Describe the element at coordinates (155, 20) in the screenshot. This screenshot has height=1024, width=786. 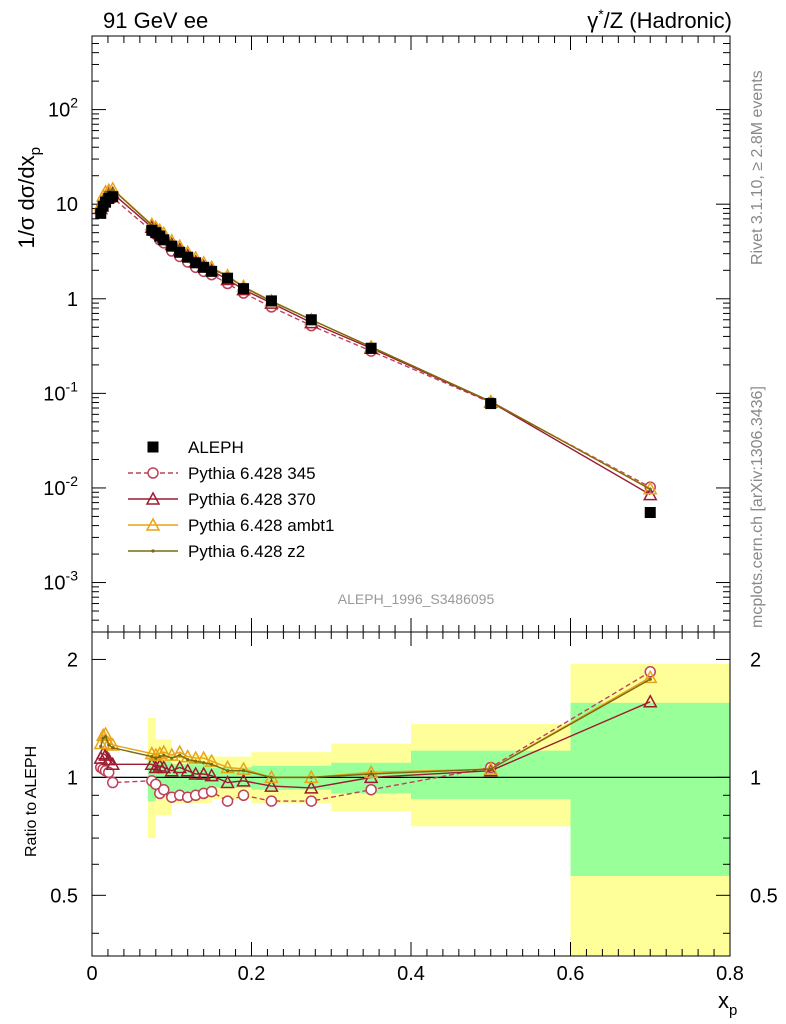
I see `header-left: 91 GeV ee` at that location.